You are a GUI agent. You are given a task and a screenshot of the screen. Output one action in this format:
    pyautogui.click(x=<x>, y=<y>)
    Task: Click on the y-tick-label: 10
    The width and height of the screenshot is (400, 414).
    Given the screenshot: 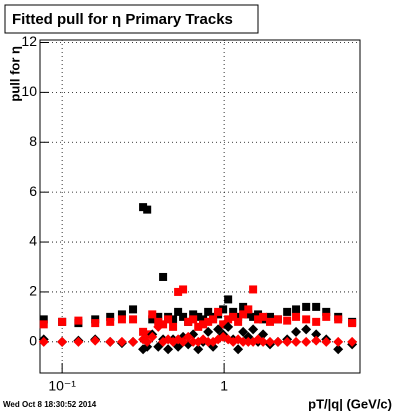 What is the action you would take?
    pyautogui.click(x=29, y=91)
    